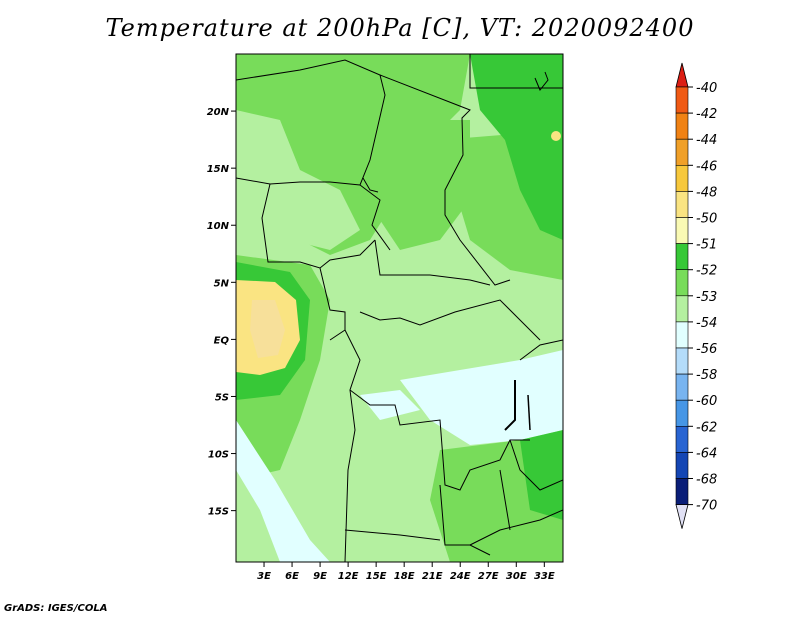  Describe the element at coordinates (706, 166) in the screenshot. I see `colorbar-label: -46` at that location.